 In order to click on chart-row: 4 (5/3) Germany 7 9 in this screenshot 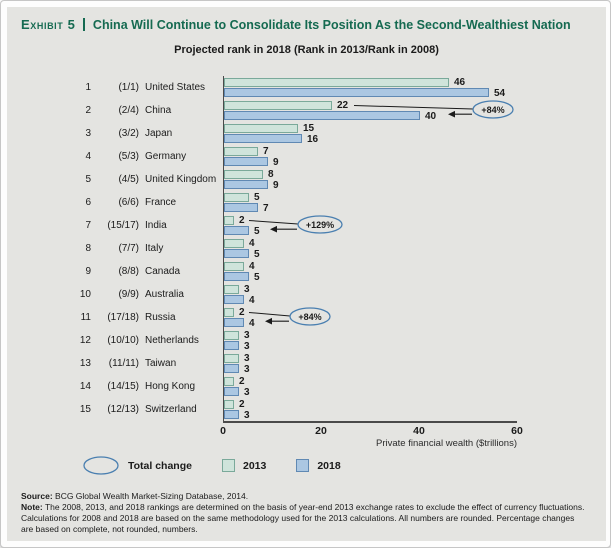, I will do `click(306, 156)`.